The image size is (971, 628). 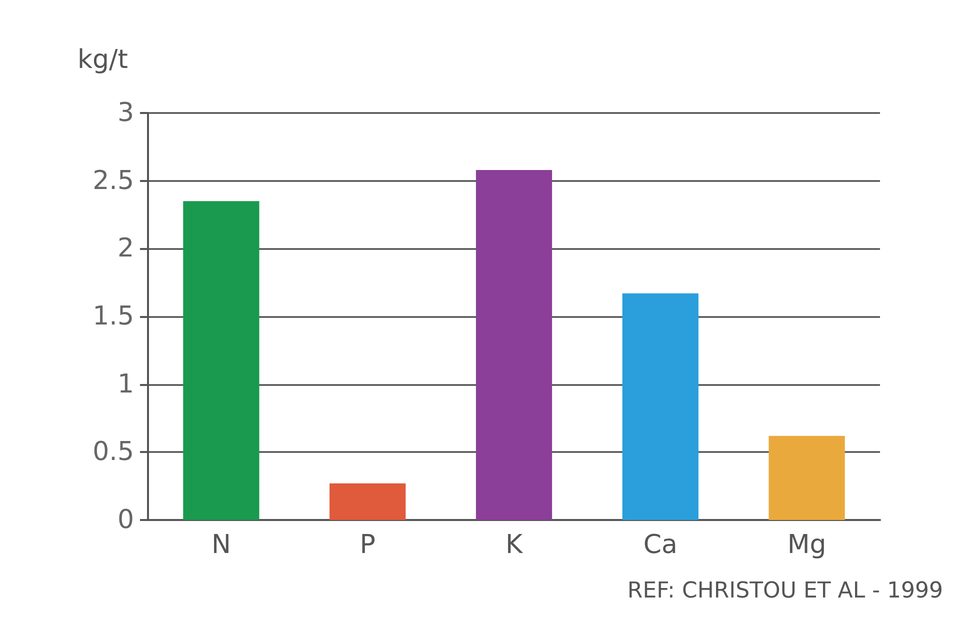 What do you see at coordinates (368, 545) in the screenshot?
I see `x-tick-label: P` at bounding box center [368, 545].